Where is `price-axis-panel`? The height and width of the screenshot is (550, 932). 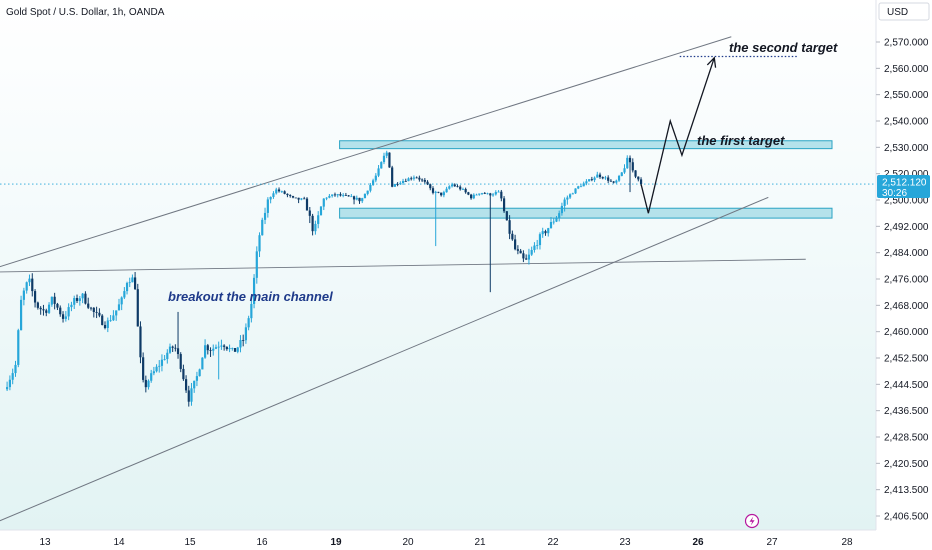
price-axis-panel is located at coordinates (904, 275).